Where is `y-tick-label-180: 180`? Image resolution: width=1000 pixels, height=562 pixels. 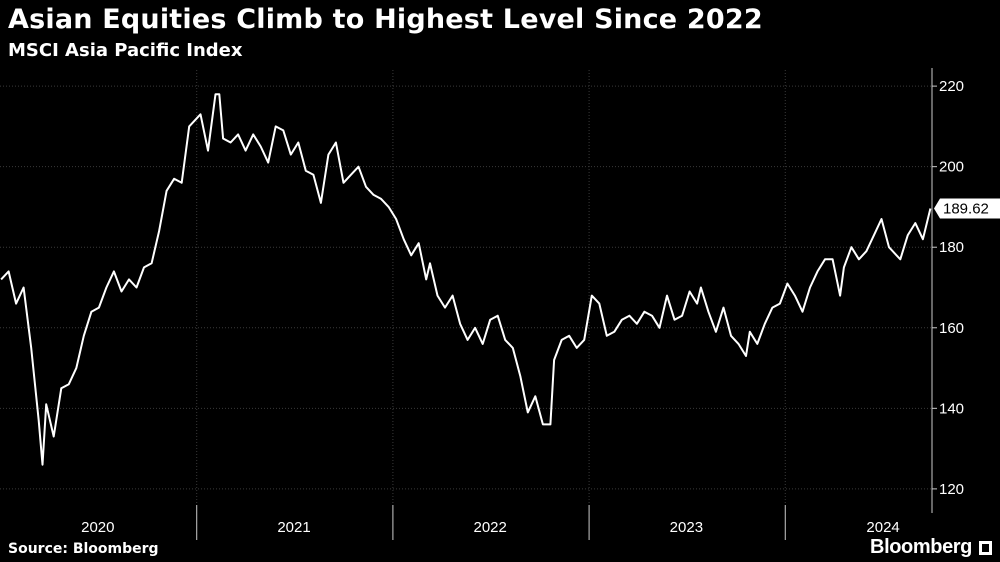 y-tick-label-180: 180 is located at coordinates (951, 247).